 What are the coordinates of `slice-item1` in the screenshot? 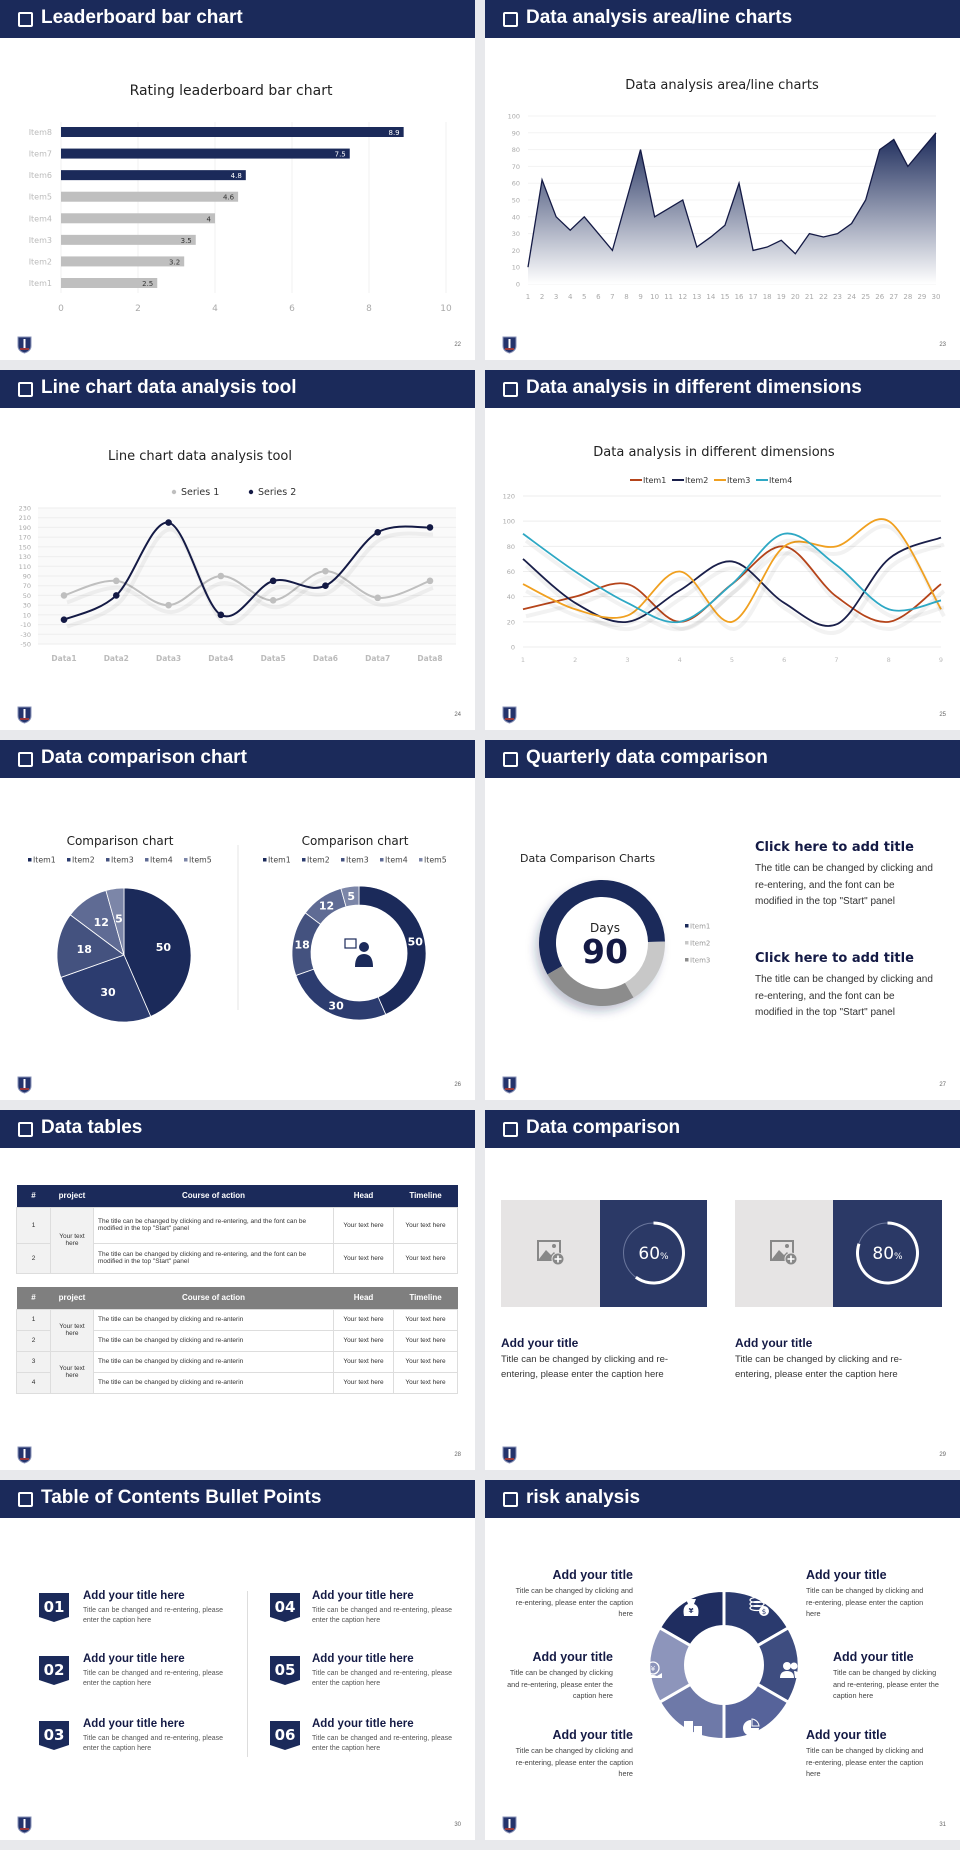 It's located at (602, 927).